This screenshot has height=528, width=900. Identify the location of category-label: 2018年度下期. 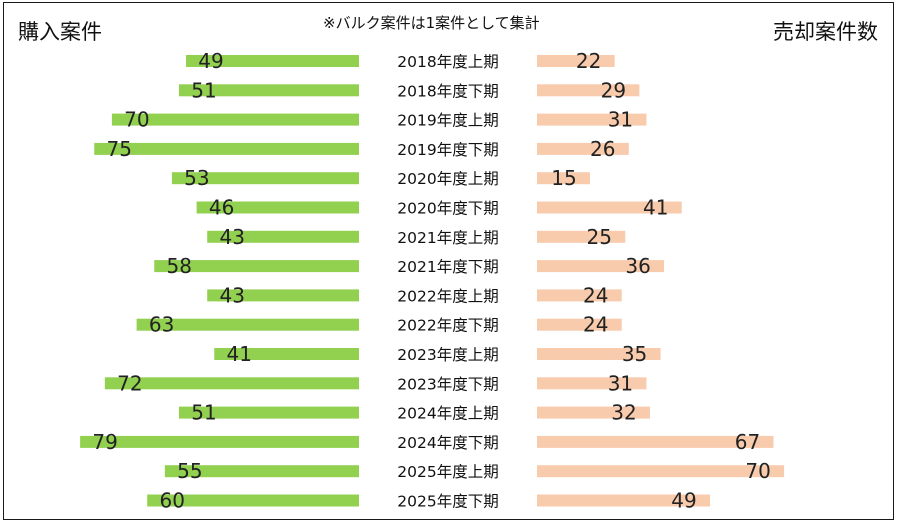
(447, 91).